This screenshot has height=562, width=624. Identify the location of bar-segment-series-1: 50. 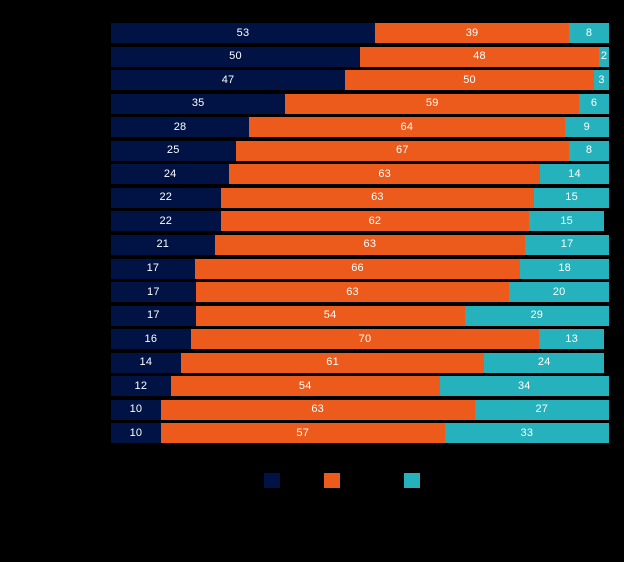
(235, 56).